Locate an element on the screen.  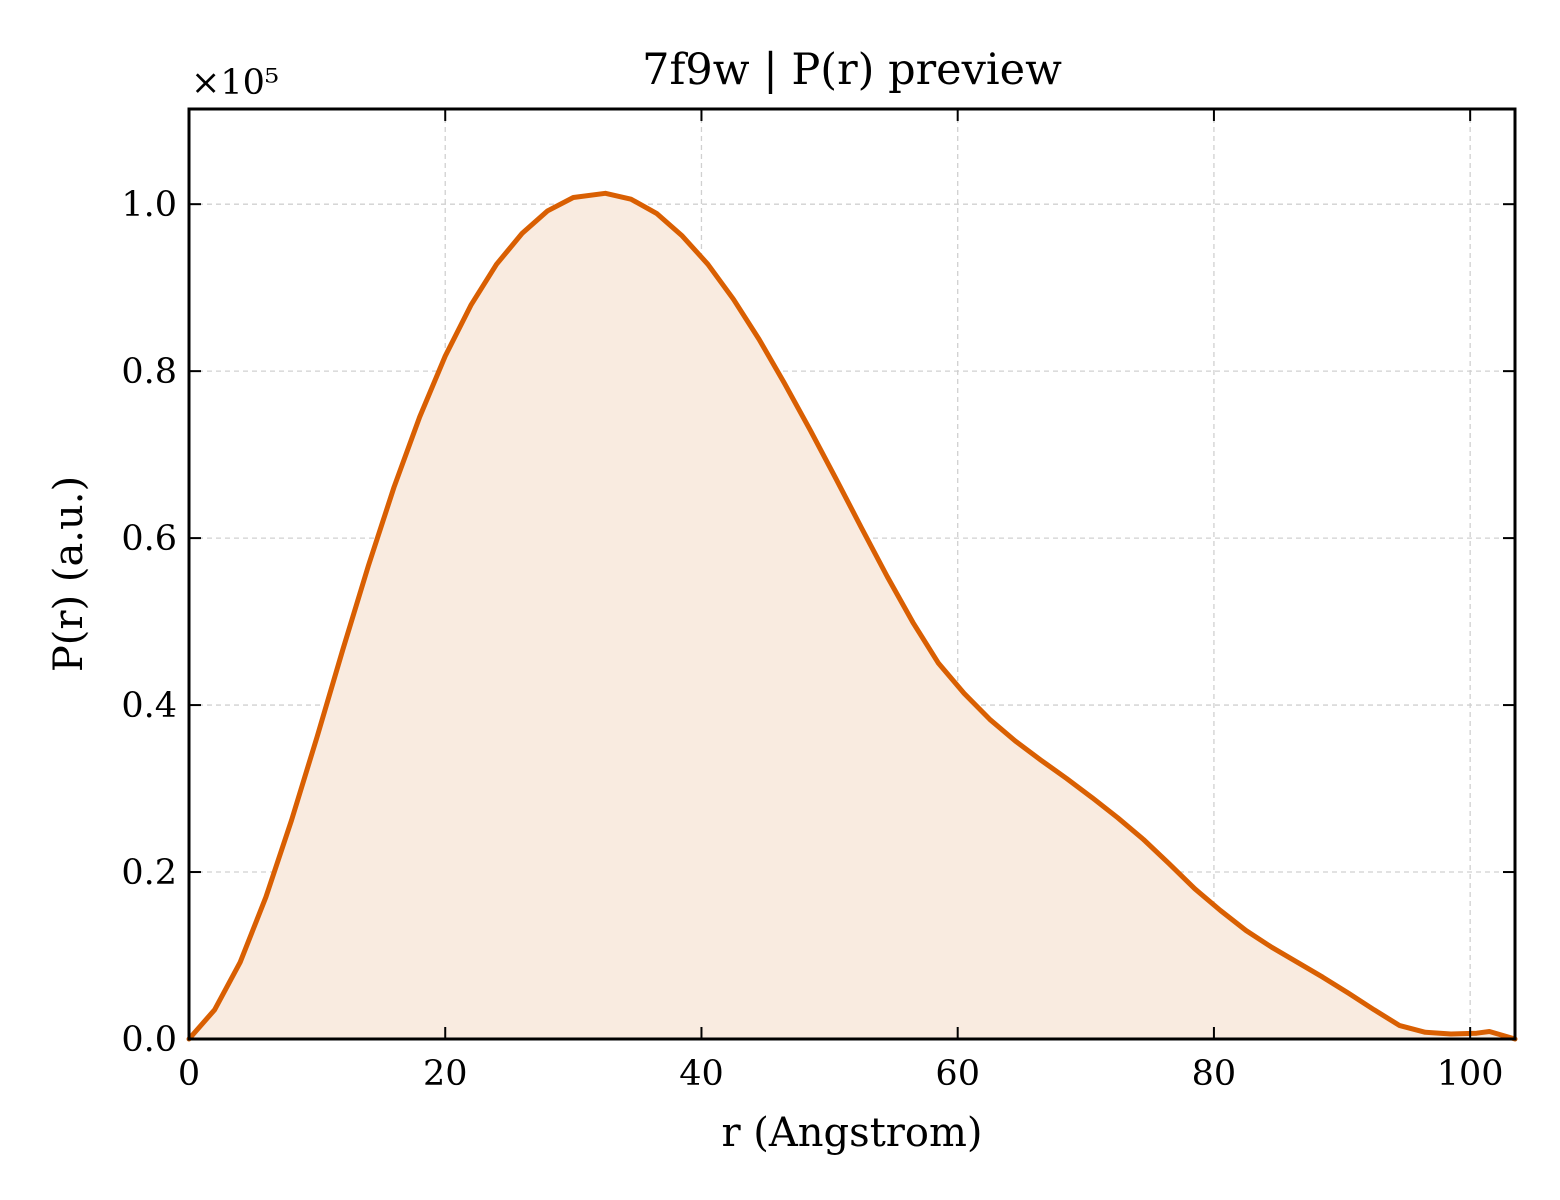
x-axis-label: r (Angstrom) is located at coordinates (851, 1133).